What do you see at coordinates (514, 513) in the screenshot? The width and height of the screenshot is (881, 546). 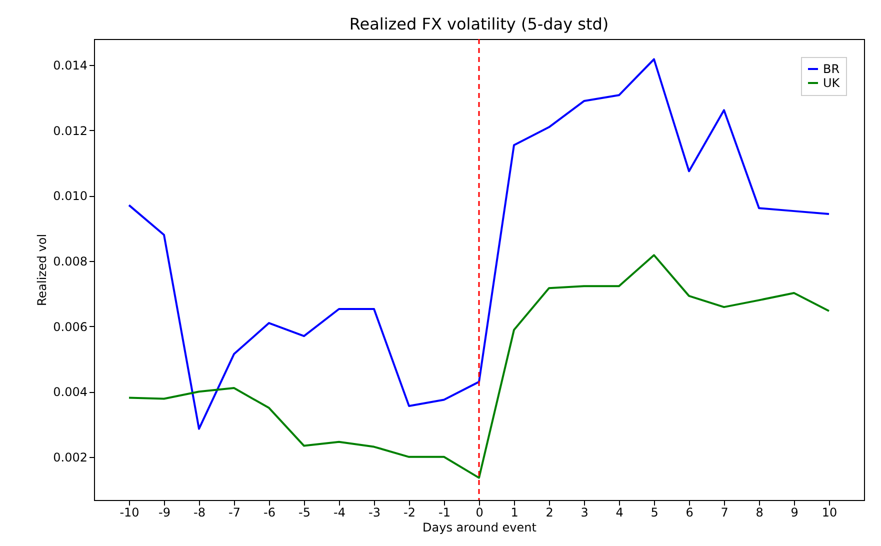 I see `x-tick-label: 1` at bounding box center [514, 513].